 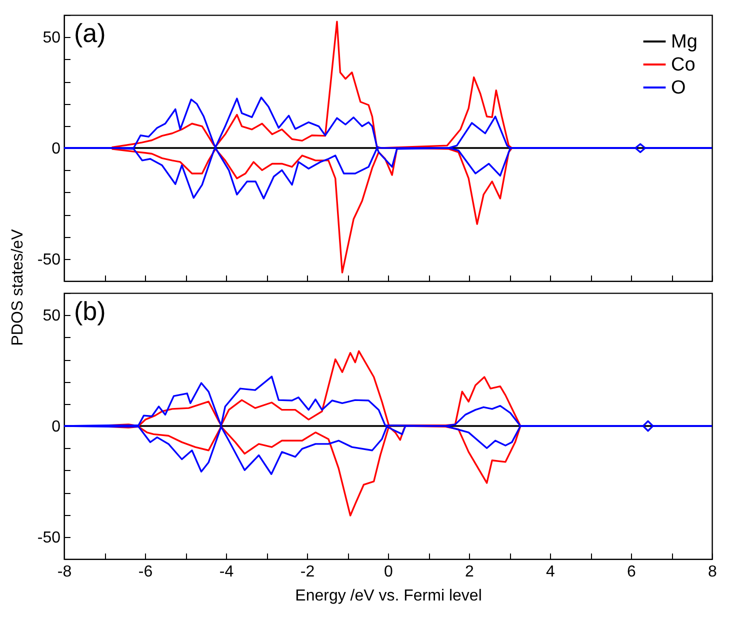 I want to click on x-axis-title: Energy /eV vs. Fermi level, so click(x=388, y=596).